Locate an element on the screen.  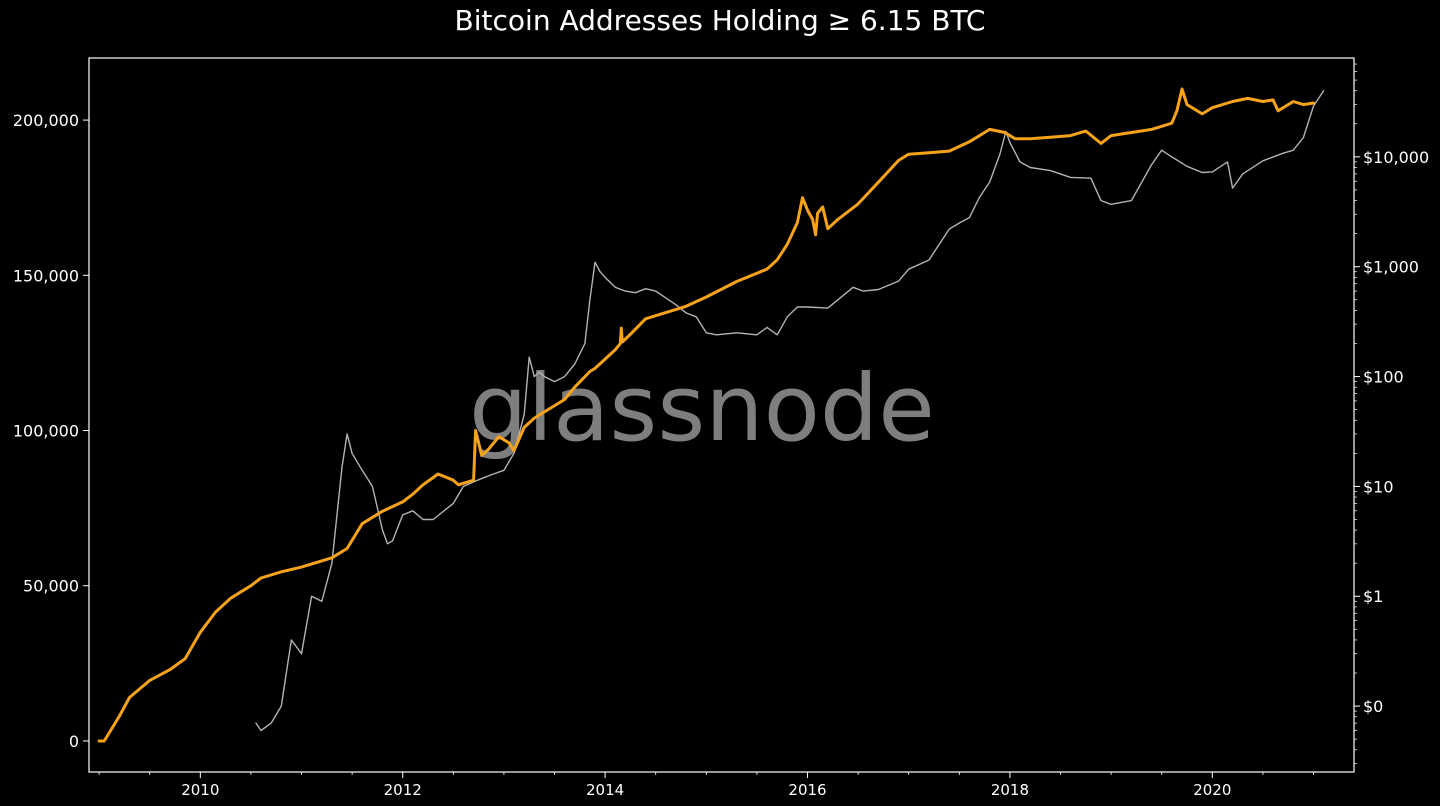
y-axis-left: 0 50,000 100,000 150,000 200,000 is located at coordinates (51, 431).